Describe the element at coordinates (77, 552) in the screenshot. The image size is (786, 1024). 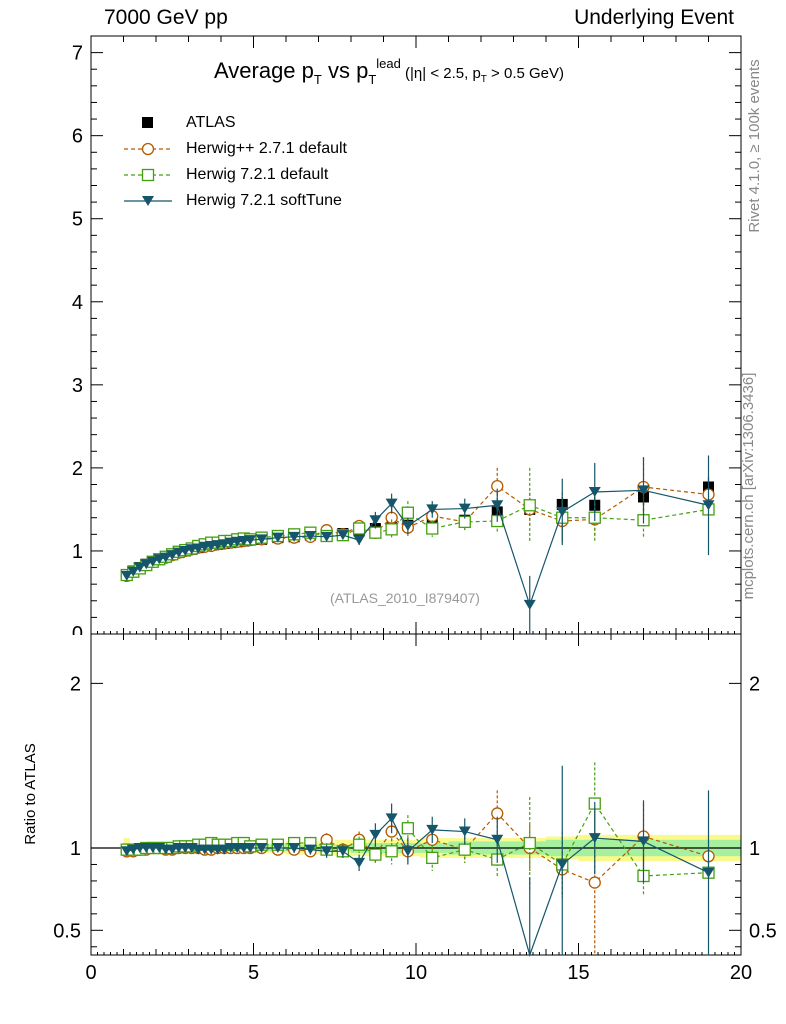
I see `y-tick-label: 1` at that location.